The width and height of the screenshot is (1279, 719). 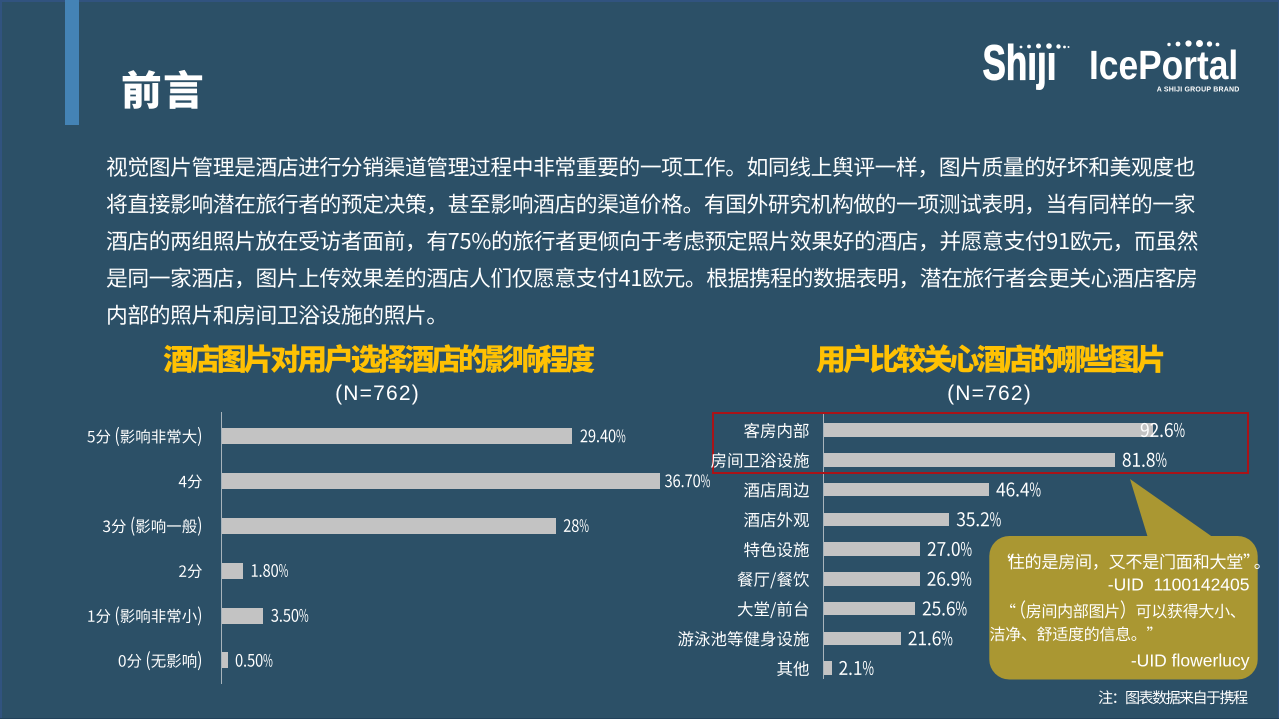 I want to click on svg-text: IcePortal, so click(x=1163, y=66).